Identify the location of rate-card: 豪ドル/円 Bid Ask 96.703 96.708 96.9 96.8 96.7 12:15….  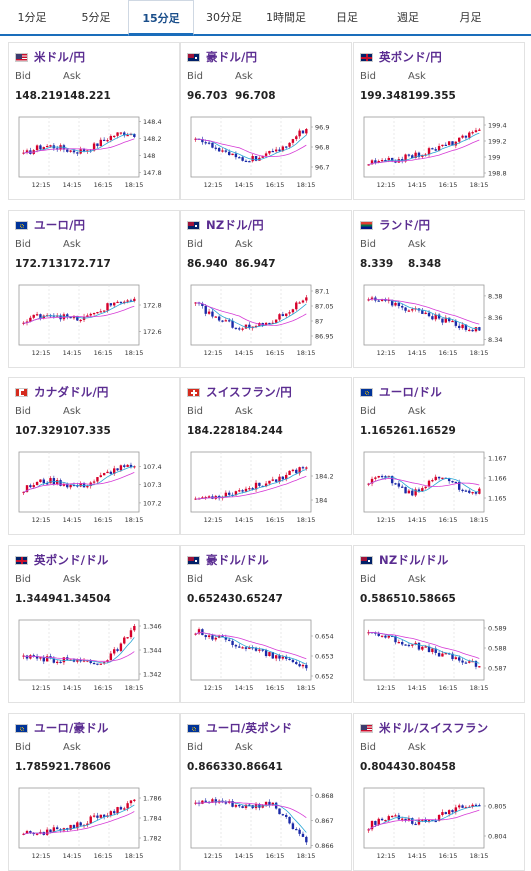
(266, 121).